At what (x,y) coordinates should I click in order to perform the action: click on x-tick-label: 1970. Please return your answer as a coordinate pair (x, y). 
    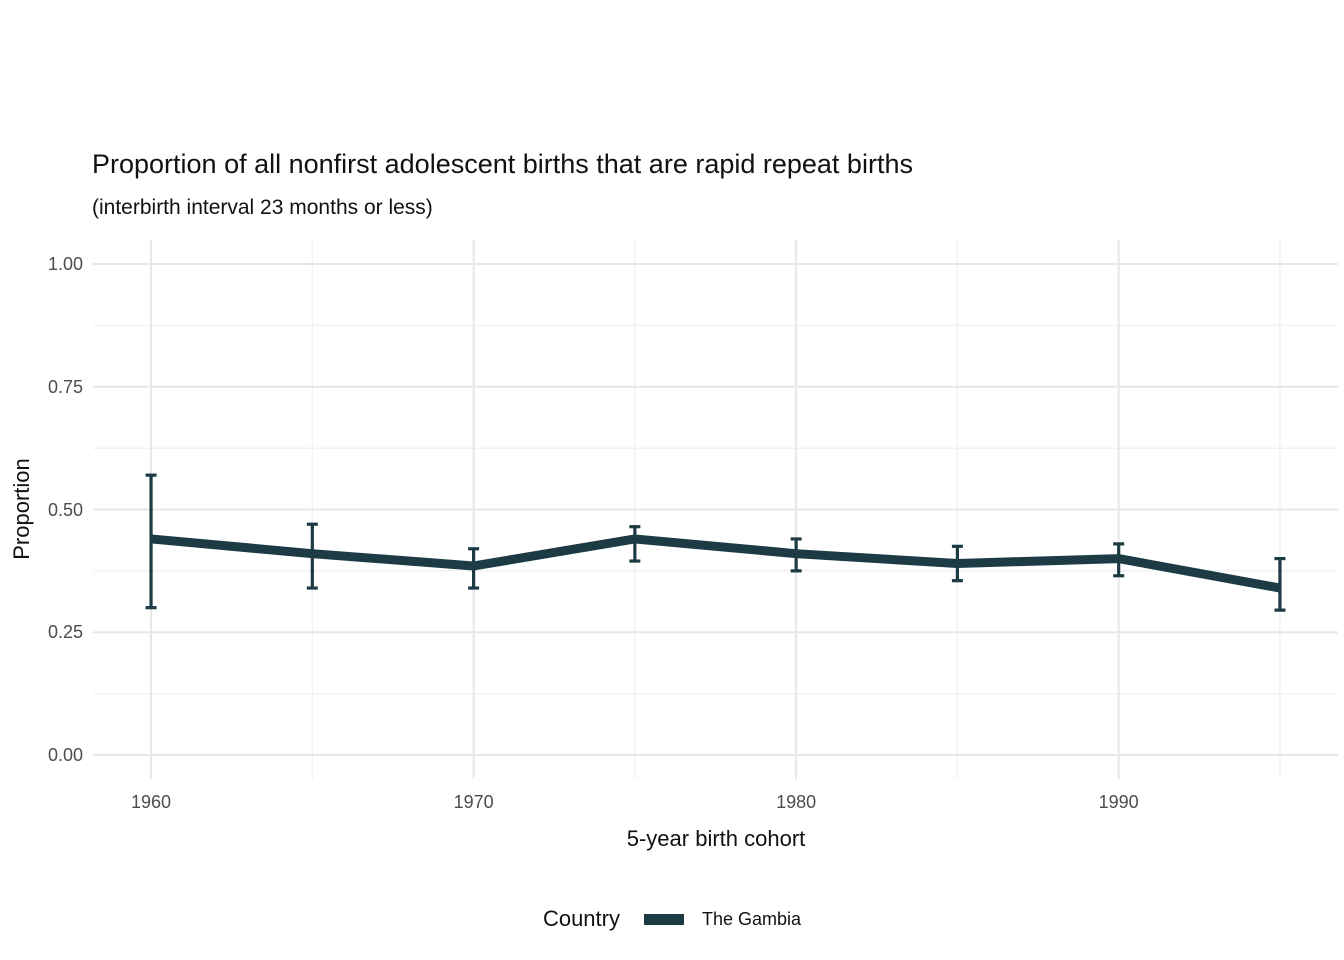
    Looking at the image, I should click on (473, 802).